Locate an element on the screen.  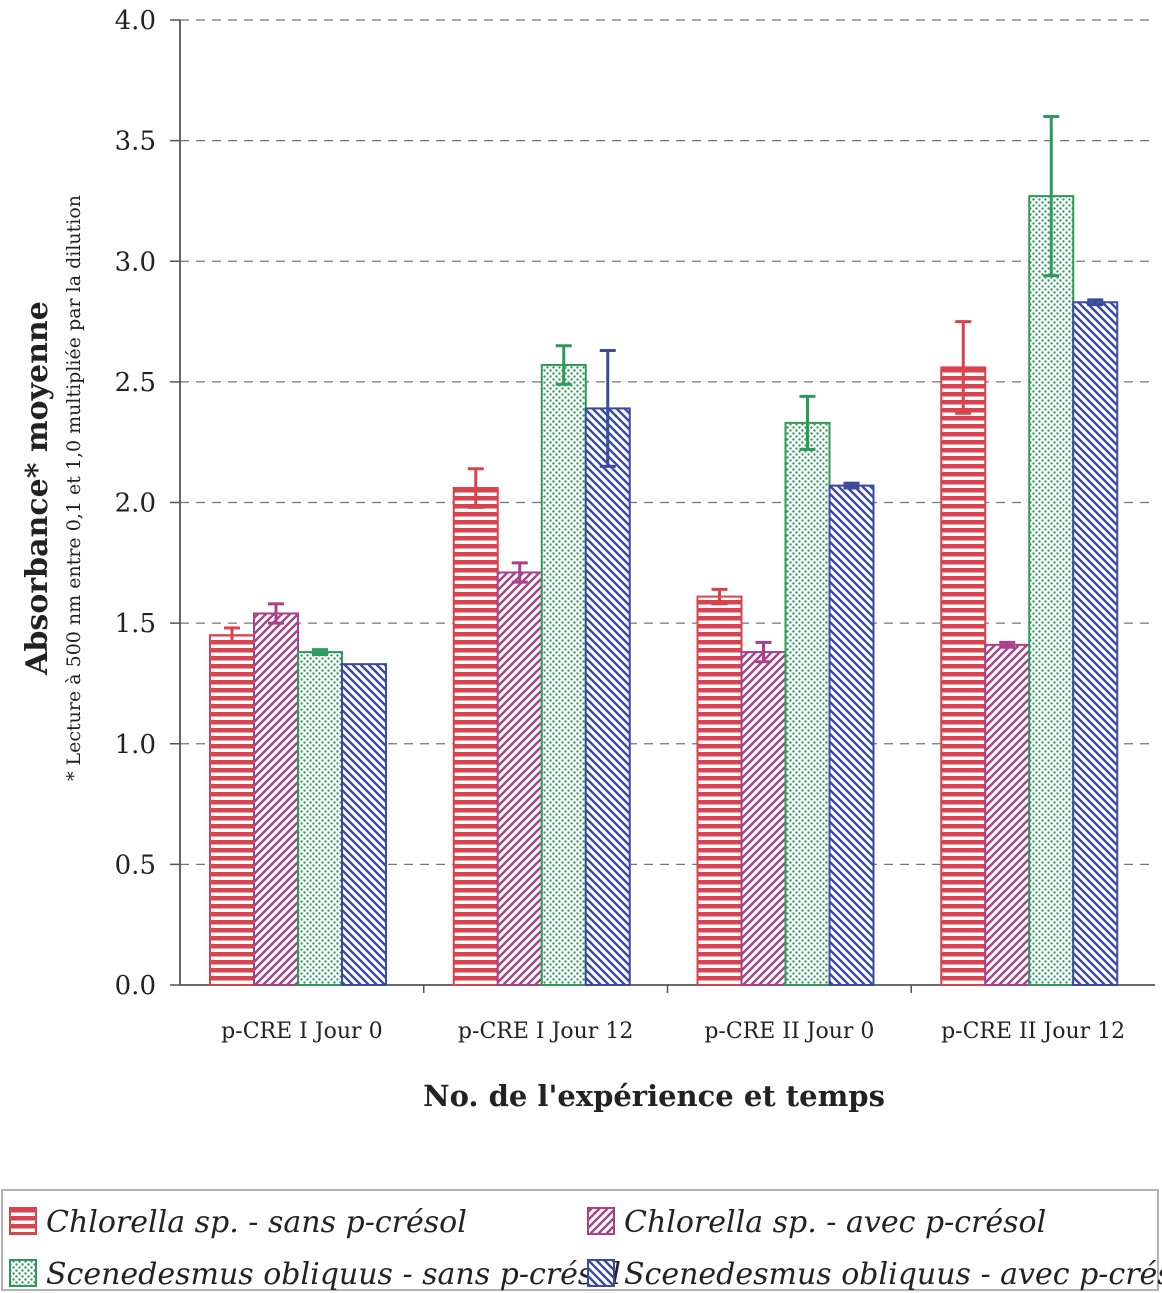
x-axis-label: No. de l'expérience et temps is located at coordinates (654, 1096).